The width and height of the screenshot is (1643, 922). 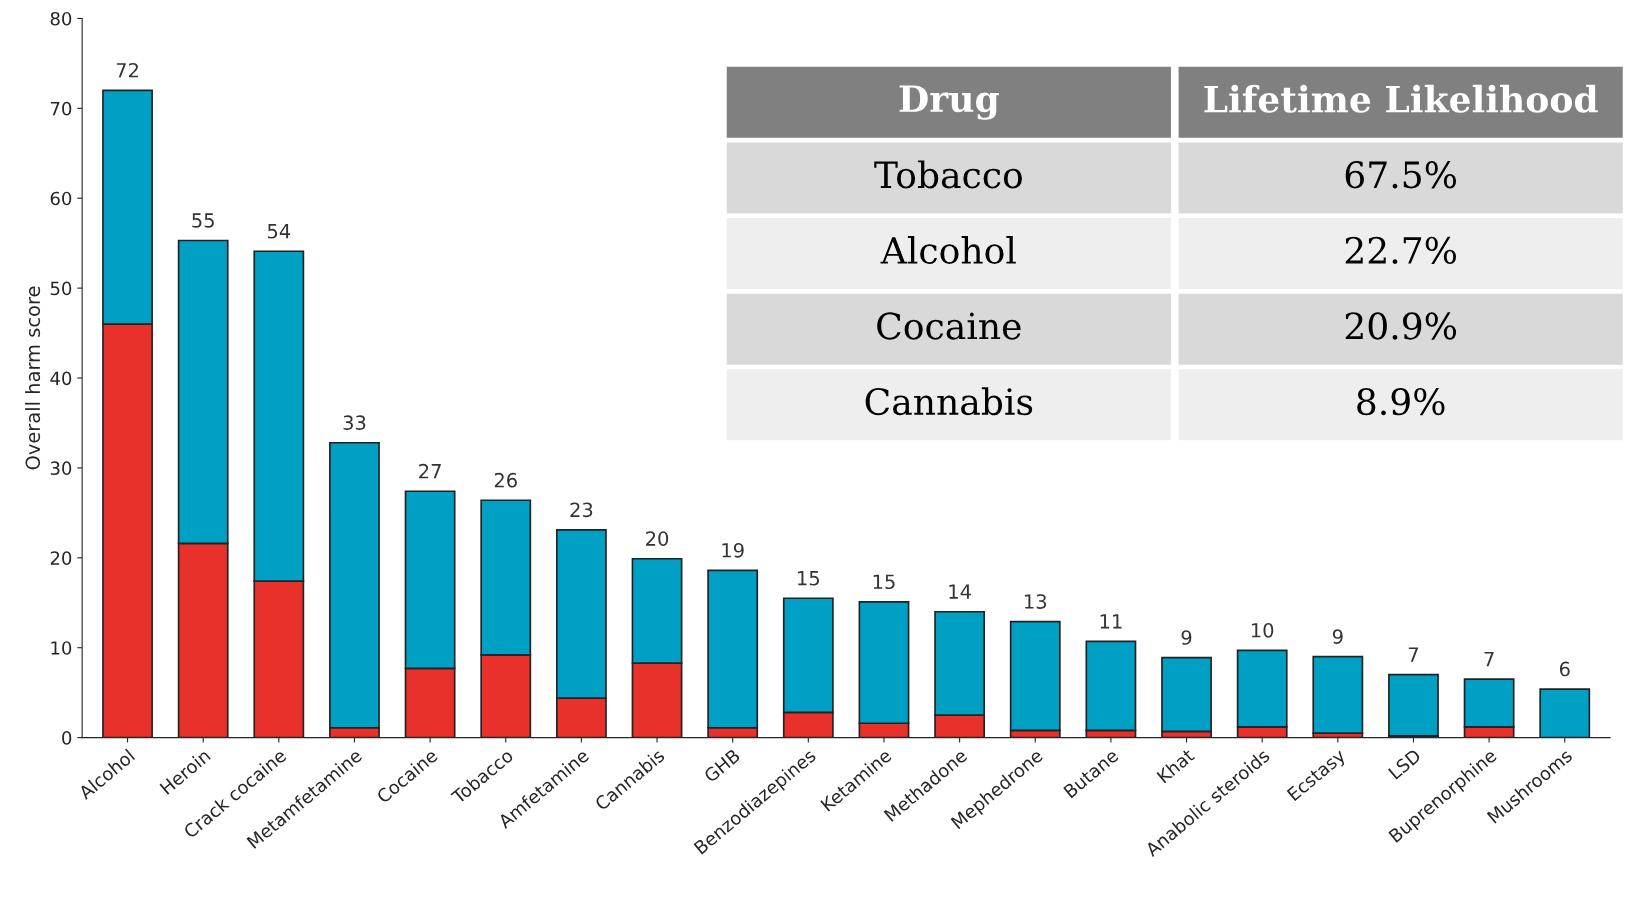 I want to click on annotation: 8.9%, so click(x=1401, y=401).